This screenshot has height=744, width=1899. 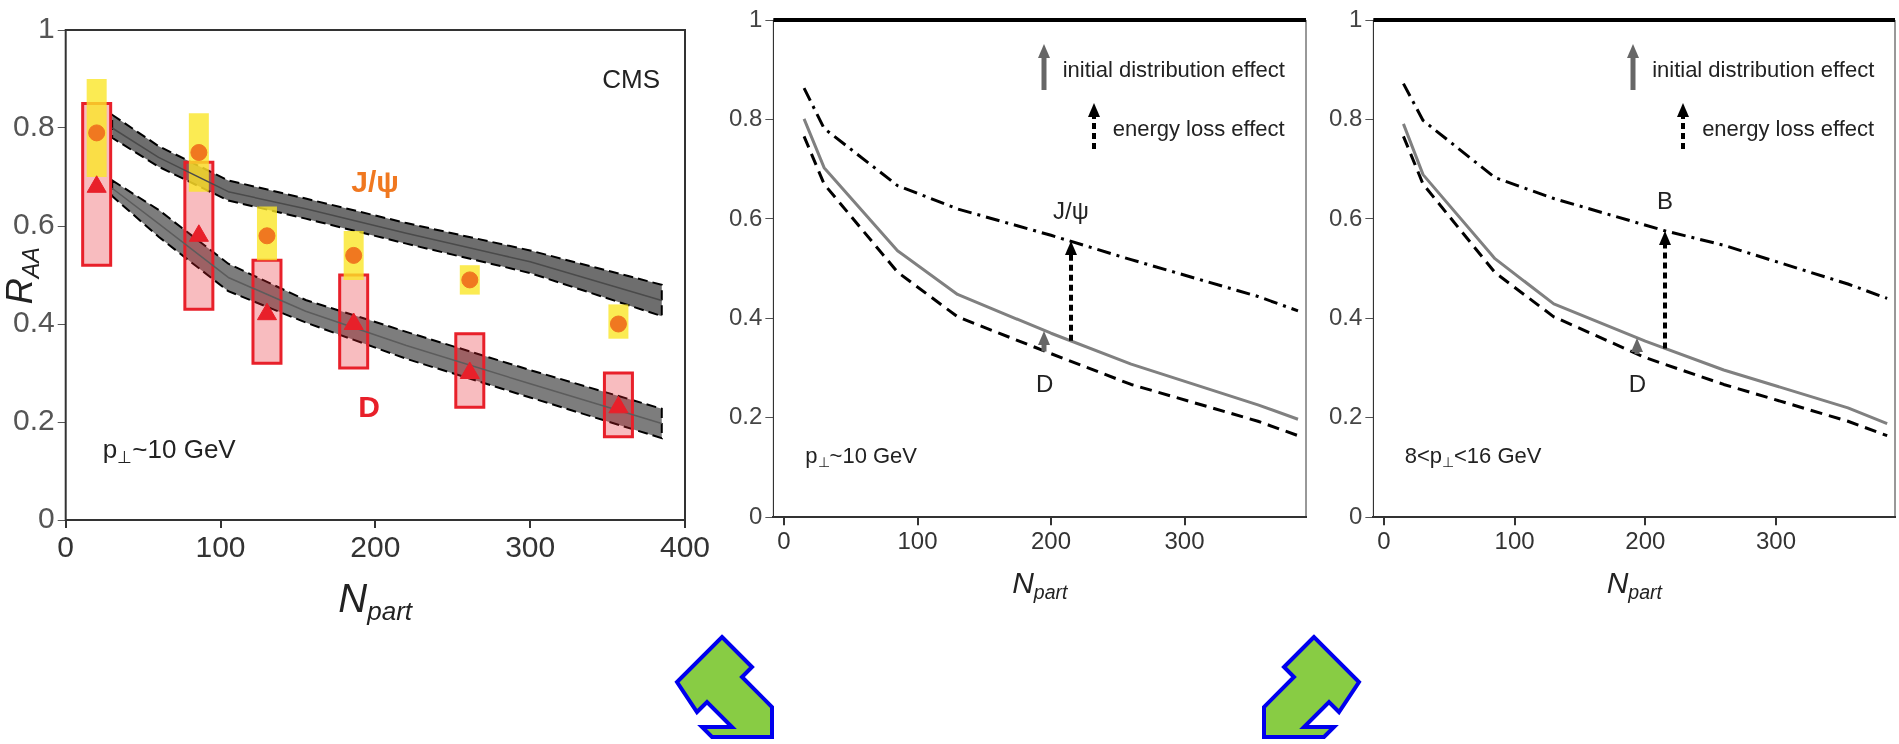 I want to click on annotation: CMS, so click(x=631, y=79).